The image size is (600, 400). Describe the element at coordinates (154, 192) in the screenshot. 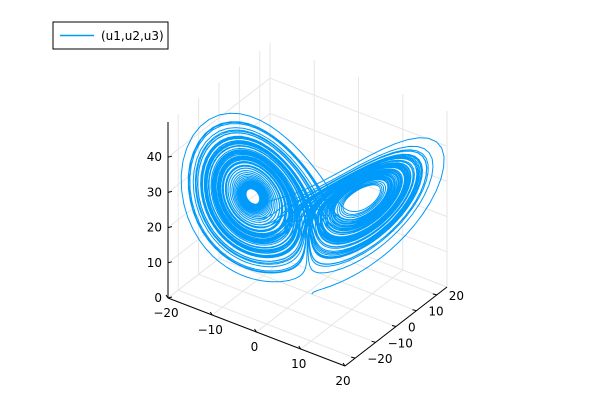

I see `z-tick-label: 30` at that location.